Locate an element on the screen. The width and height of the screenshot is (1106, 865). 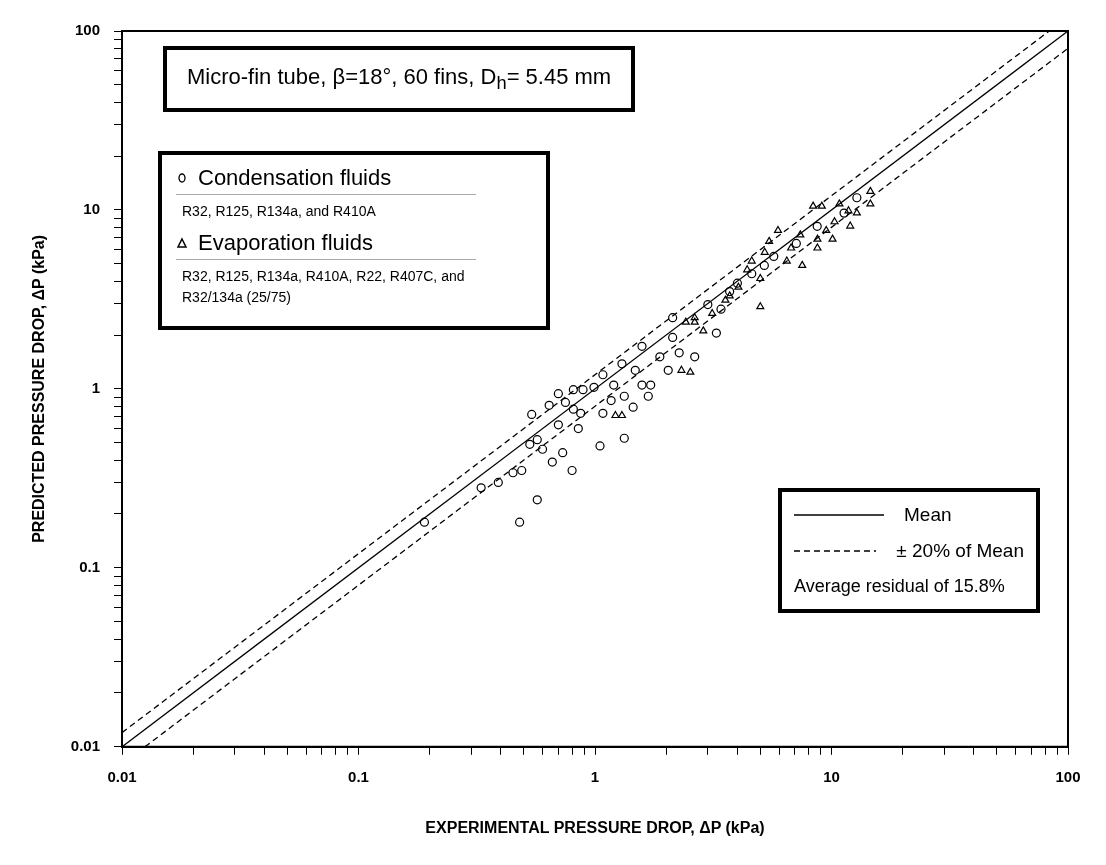
x-axis-title: EXPERIMENTAL PRESSURE DROP, ΔP (kPa) is located at coordinates (595, 827).